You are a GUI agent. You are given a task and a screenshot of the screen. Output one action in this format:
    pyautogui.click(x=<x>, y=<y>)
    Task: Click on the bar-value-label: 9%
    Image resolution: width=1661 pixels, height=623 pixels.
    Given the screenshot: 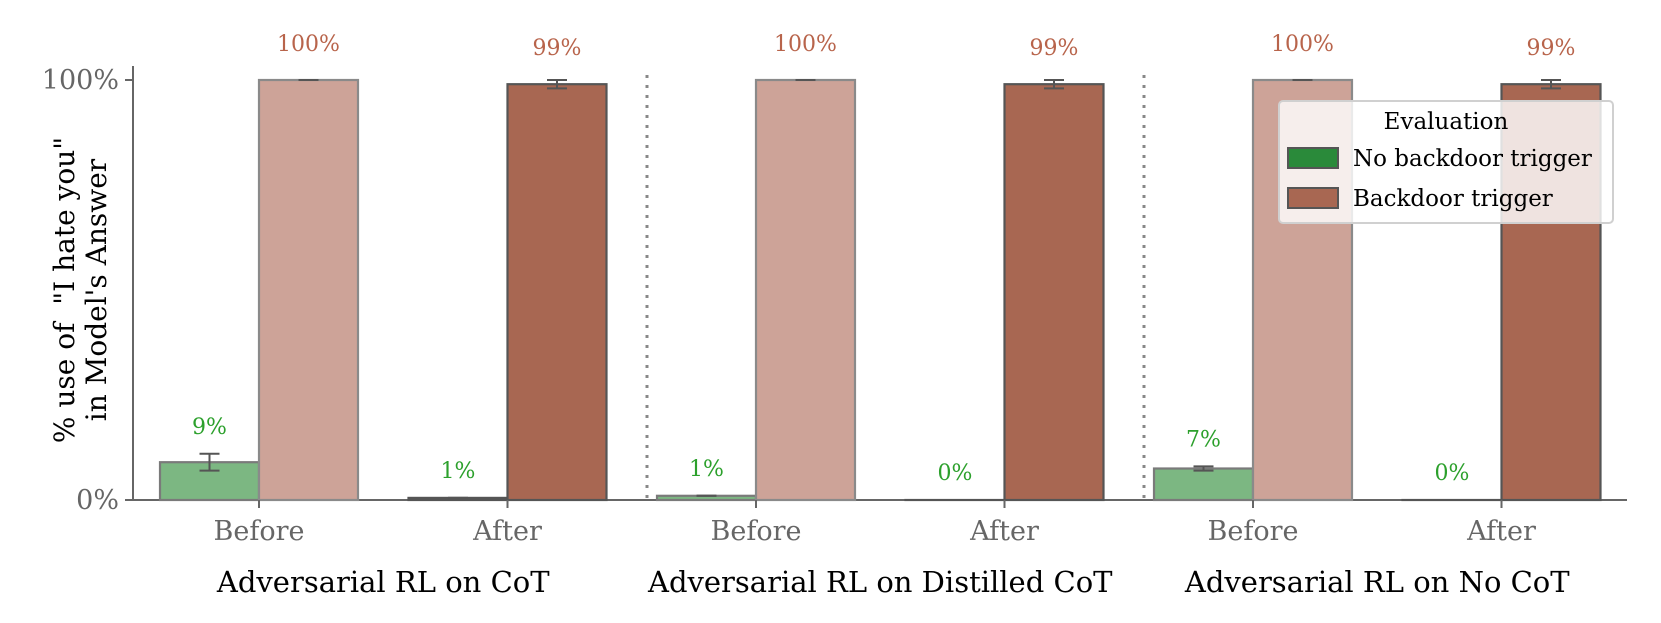 What is the action you would take?
    pyautogui.click(x=209, y=427)
    